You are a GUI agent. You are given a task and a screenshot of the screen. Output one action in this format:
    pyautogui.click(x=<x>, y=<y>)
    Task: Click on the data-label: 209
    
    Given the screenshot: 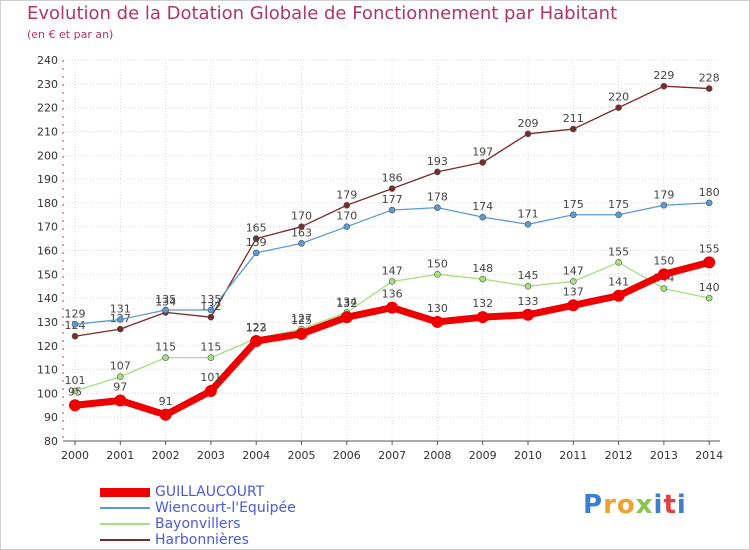 What is the action you would take?
    pyautogui.click(x=528, y=123)
    